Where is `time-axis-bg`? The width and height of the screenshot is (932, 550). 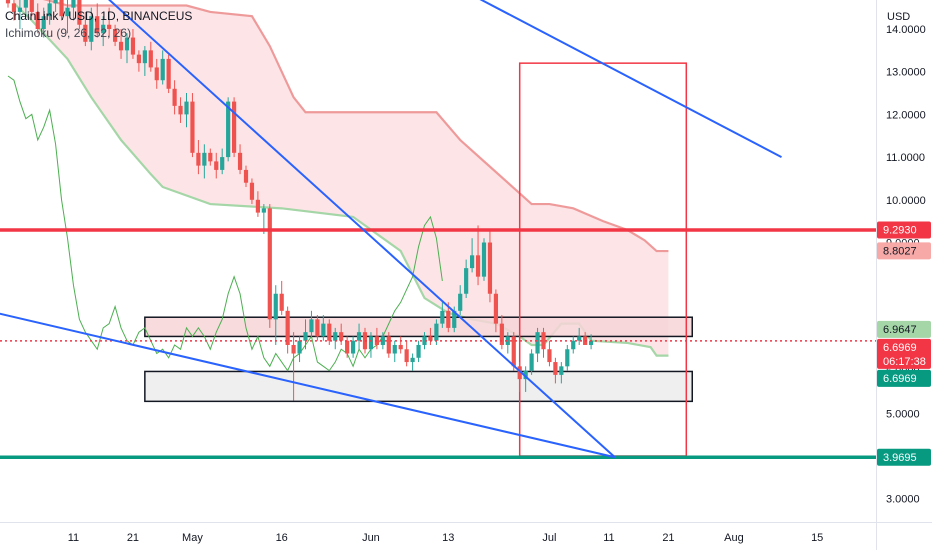
time-axis-bg is located at coordinates (466, 536).